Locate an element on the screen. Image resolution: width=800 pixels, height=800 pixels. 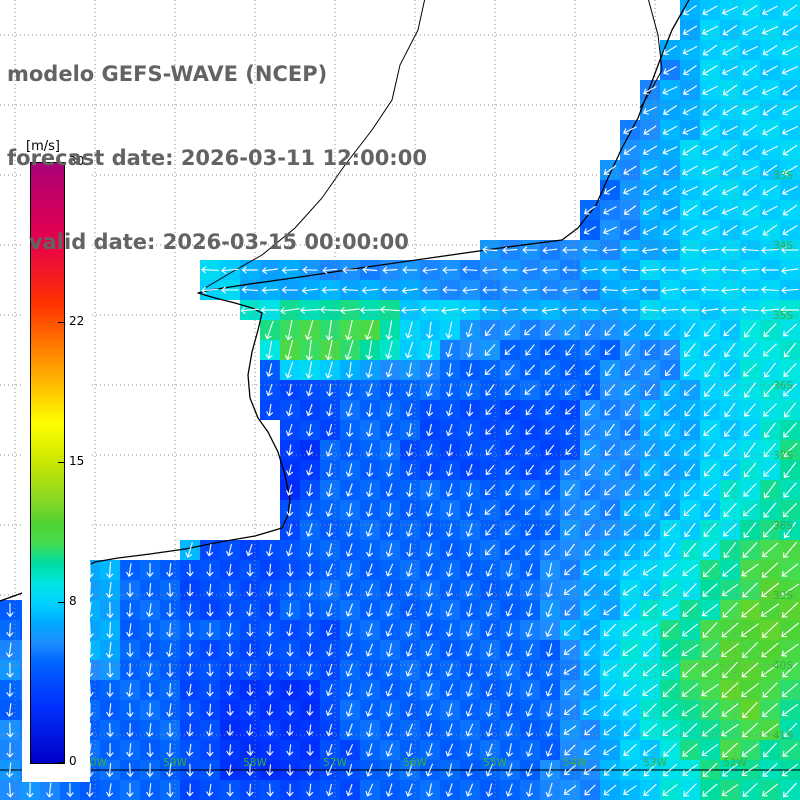
colorbar-unit-label: [m/s] is located at coordinates (43, 146).